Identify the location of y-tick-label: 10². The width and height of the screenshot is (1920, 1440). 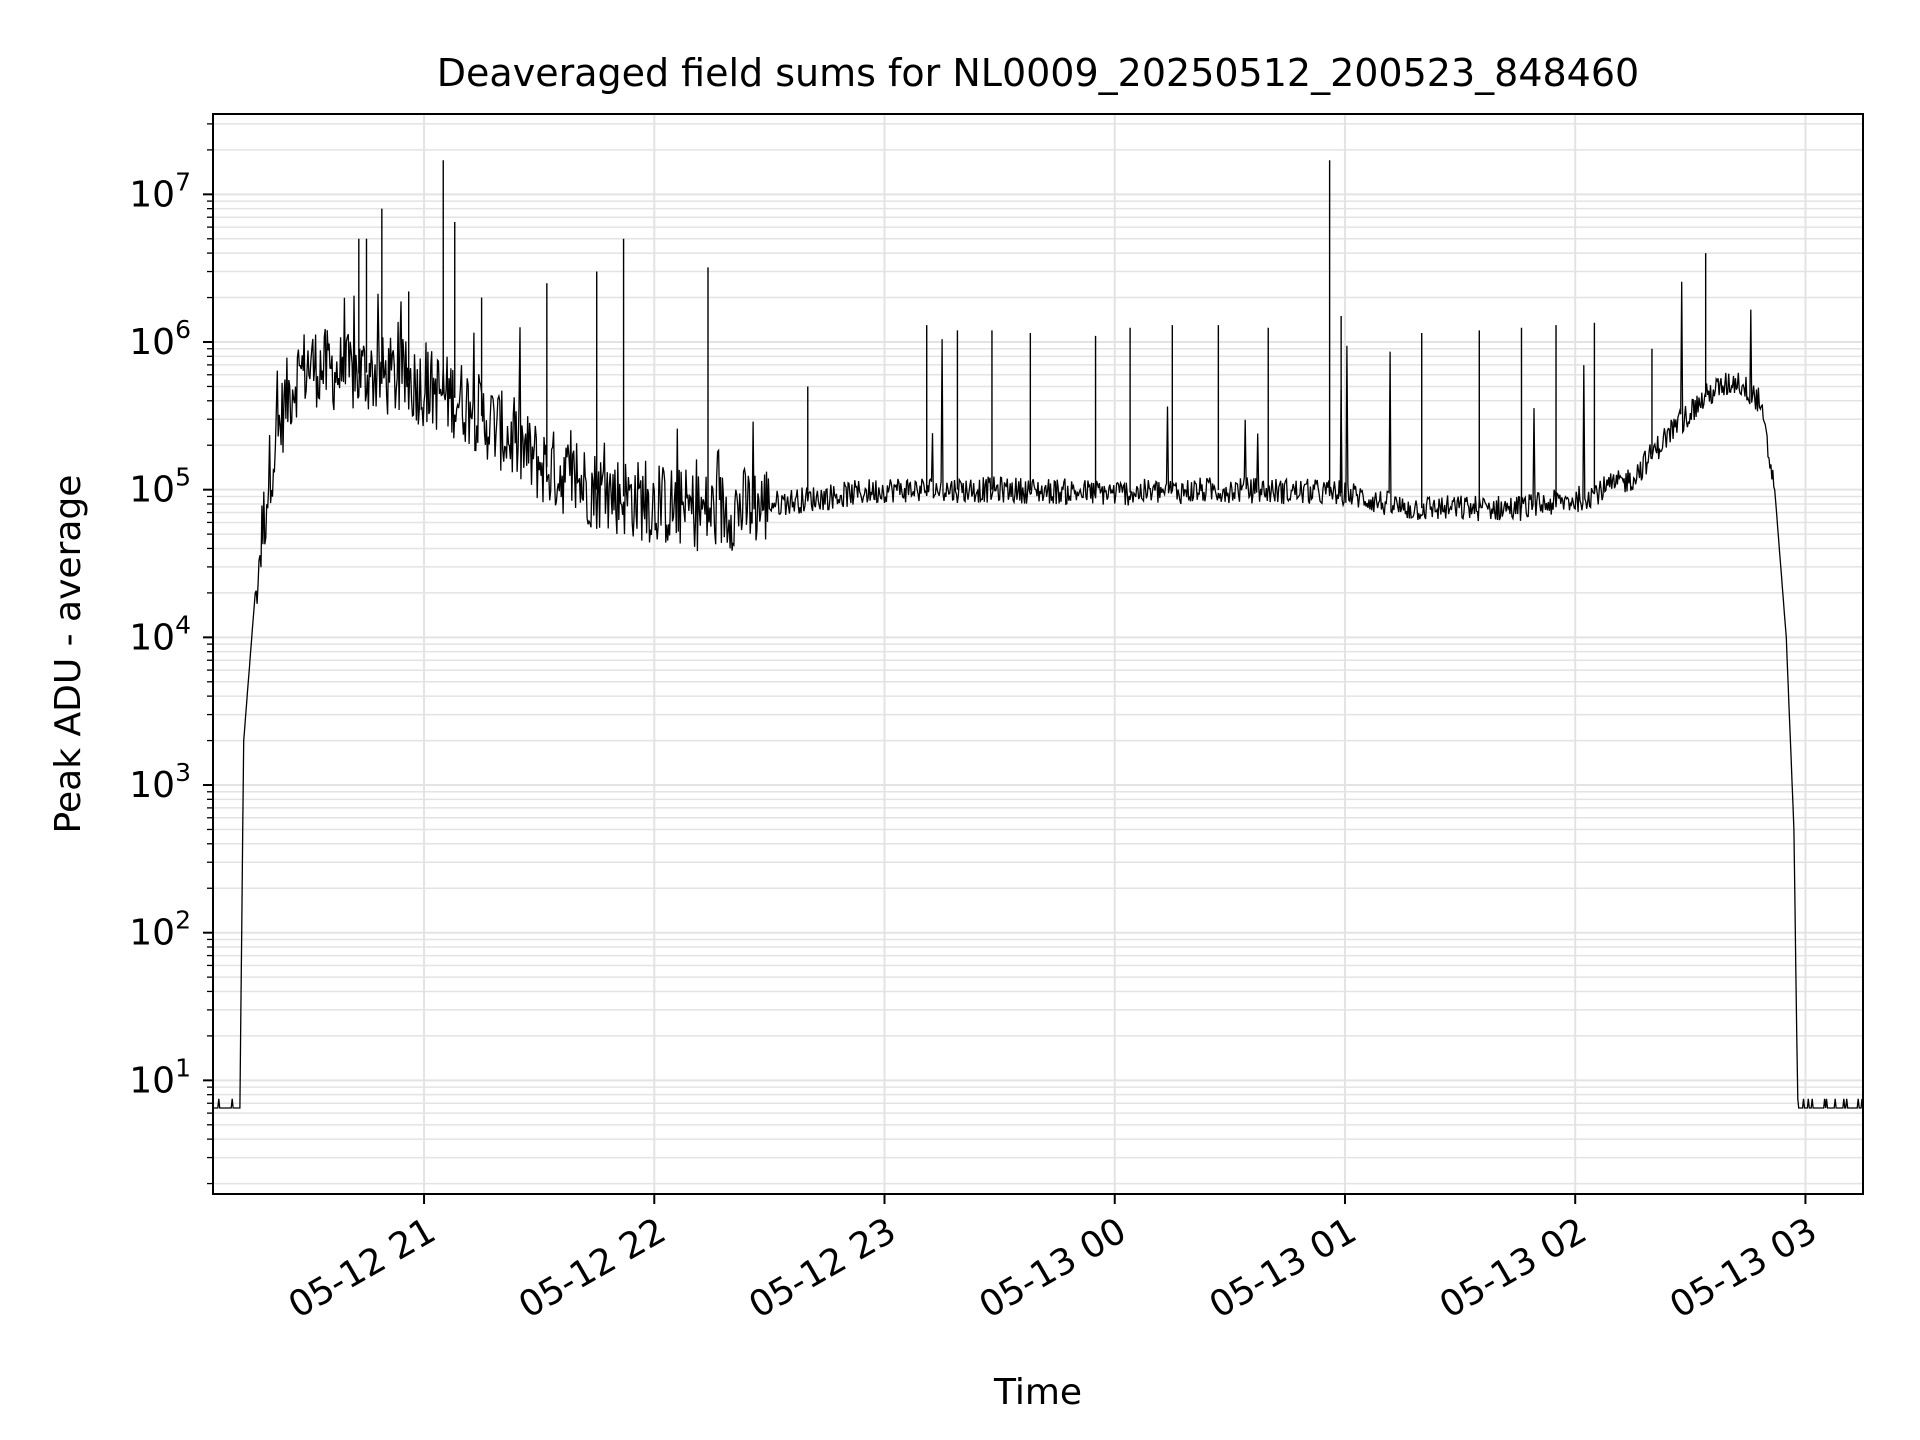
(160, 930).